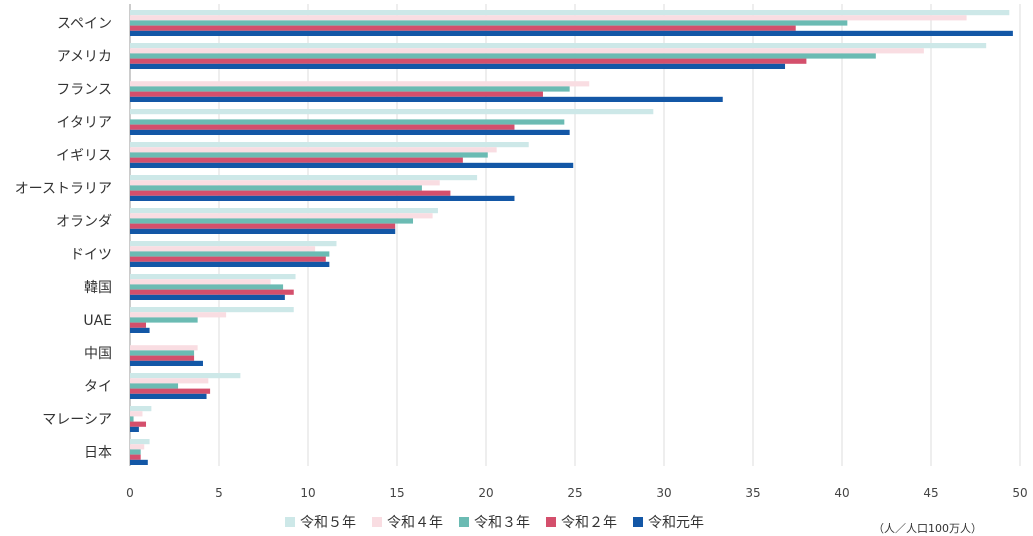  I want to click on legend-label: 令和３年, so click(502, 523).